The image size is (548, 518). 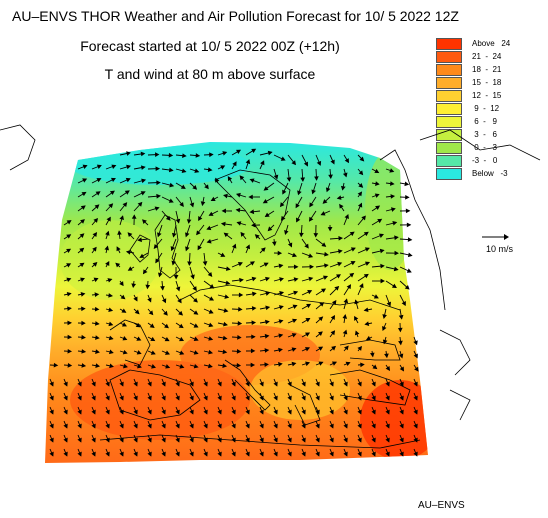 What do you see at coordinates (487, 69) in the screenshot?
I see `legend-label: 18 - 21` at bounding box center [487, 69].